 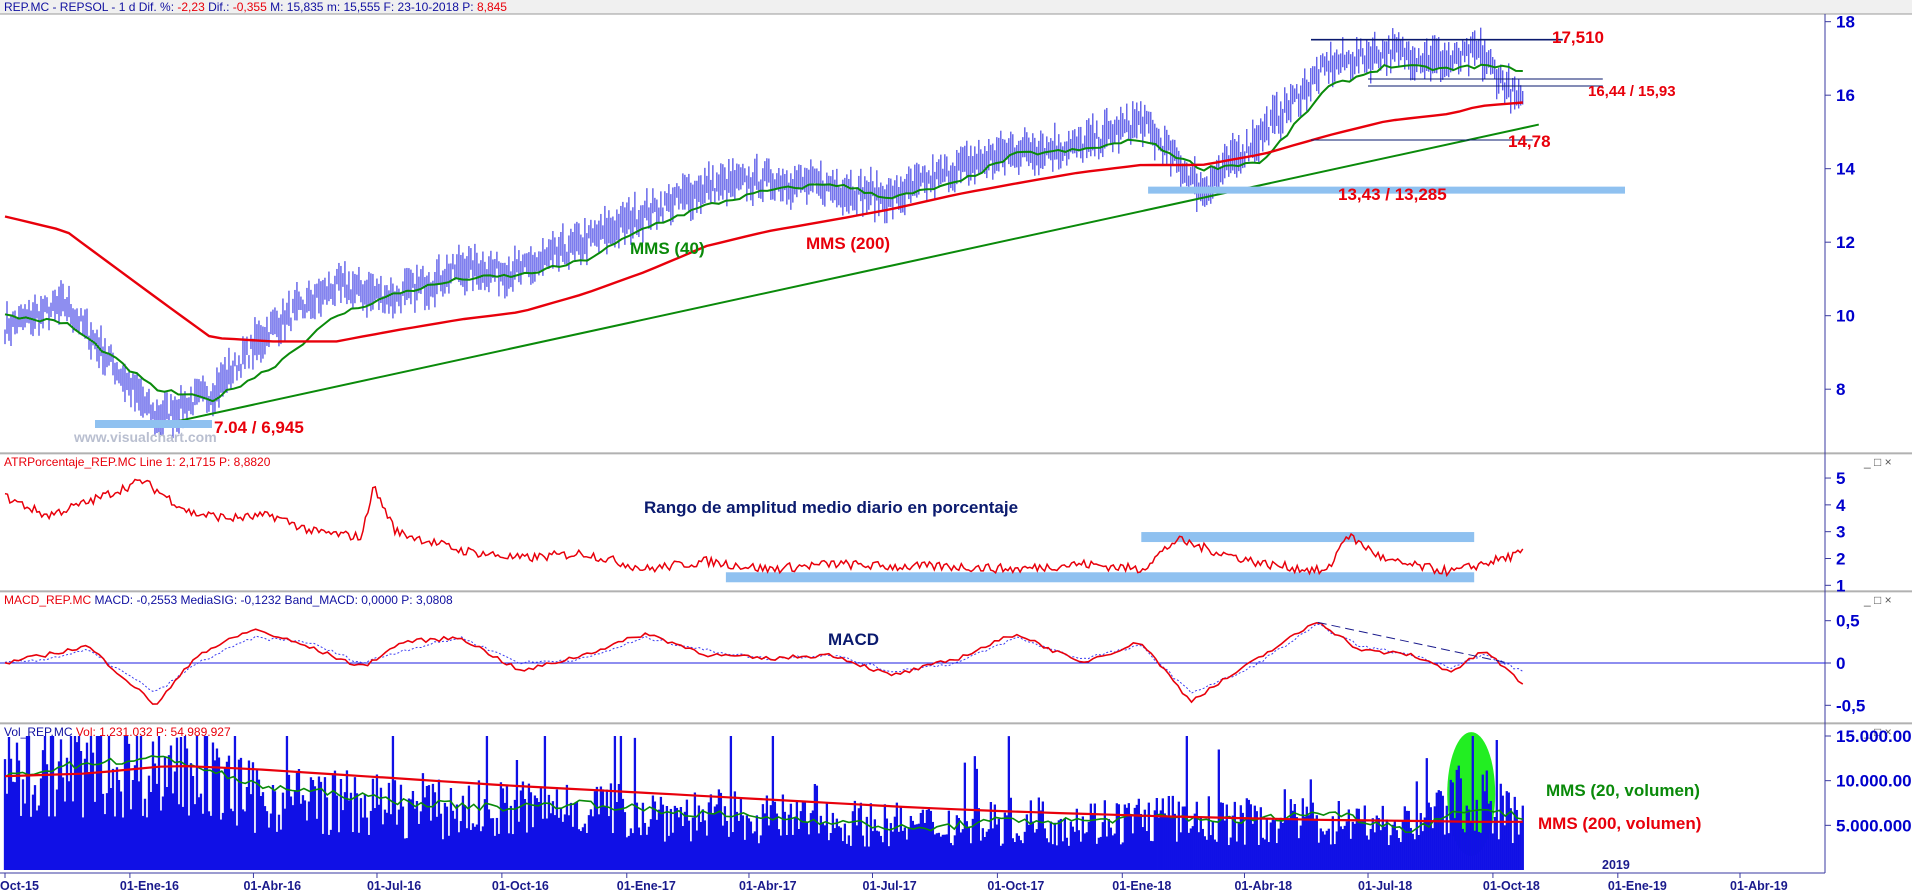 What do you see at coordinates (1263, 885) in the screenshot?
I see `x-tick-label: 01-Abr-18` at bounding box center [1263, 885].